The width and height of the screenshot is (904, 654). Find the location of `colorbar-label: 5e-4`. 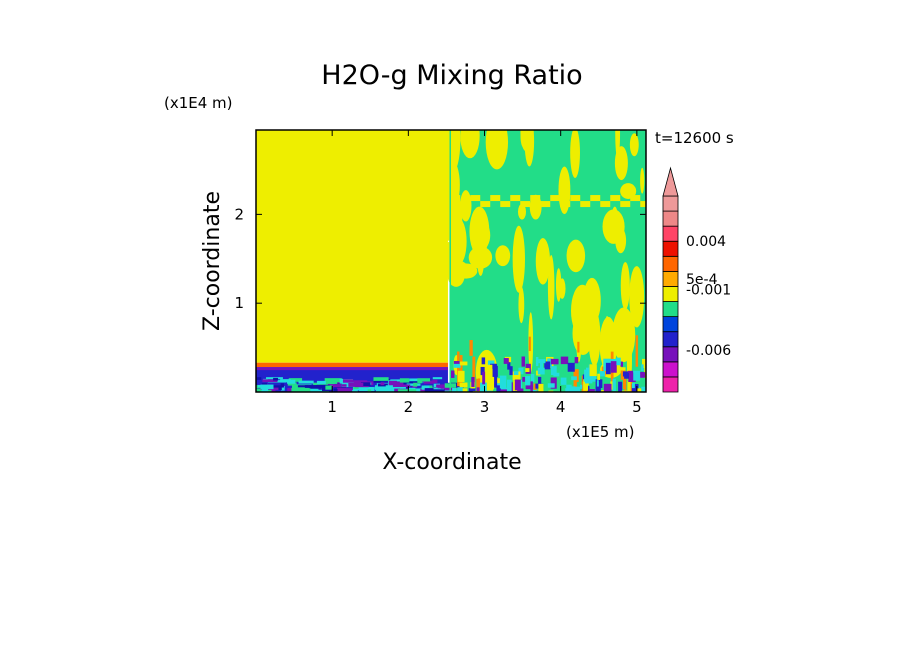

colorbar-label: 5e-4 is located at coordinates (702, 280).